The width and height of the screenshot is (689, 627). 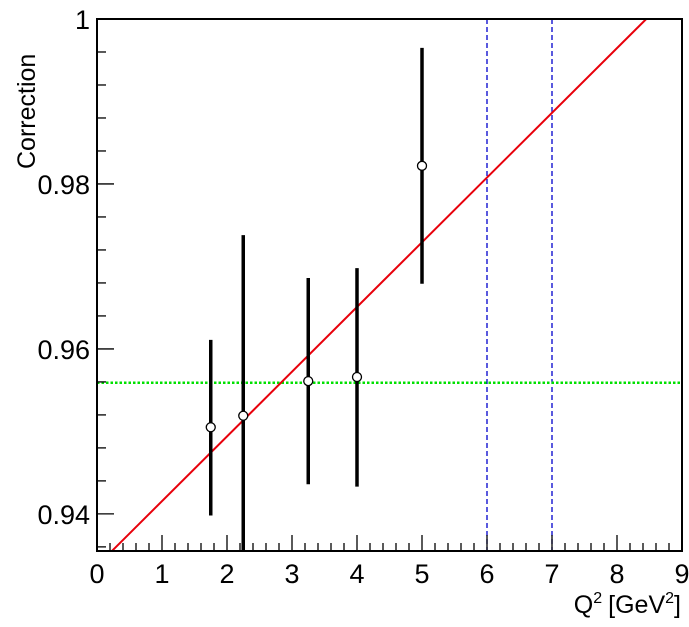 I want to click on x-tick-label-4: 4, so click(x=356, y=574).